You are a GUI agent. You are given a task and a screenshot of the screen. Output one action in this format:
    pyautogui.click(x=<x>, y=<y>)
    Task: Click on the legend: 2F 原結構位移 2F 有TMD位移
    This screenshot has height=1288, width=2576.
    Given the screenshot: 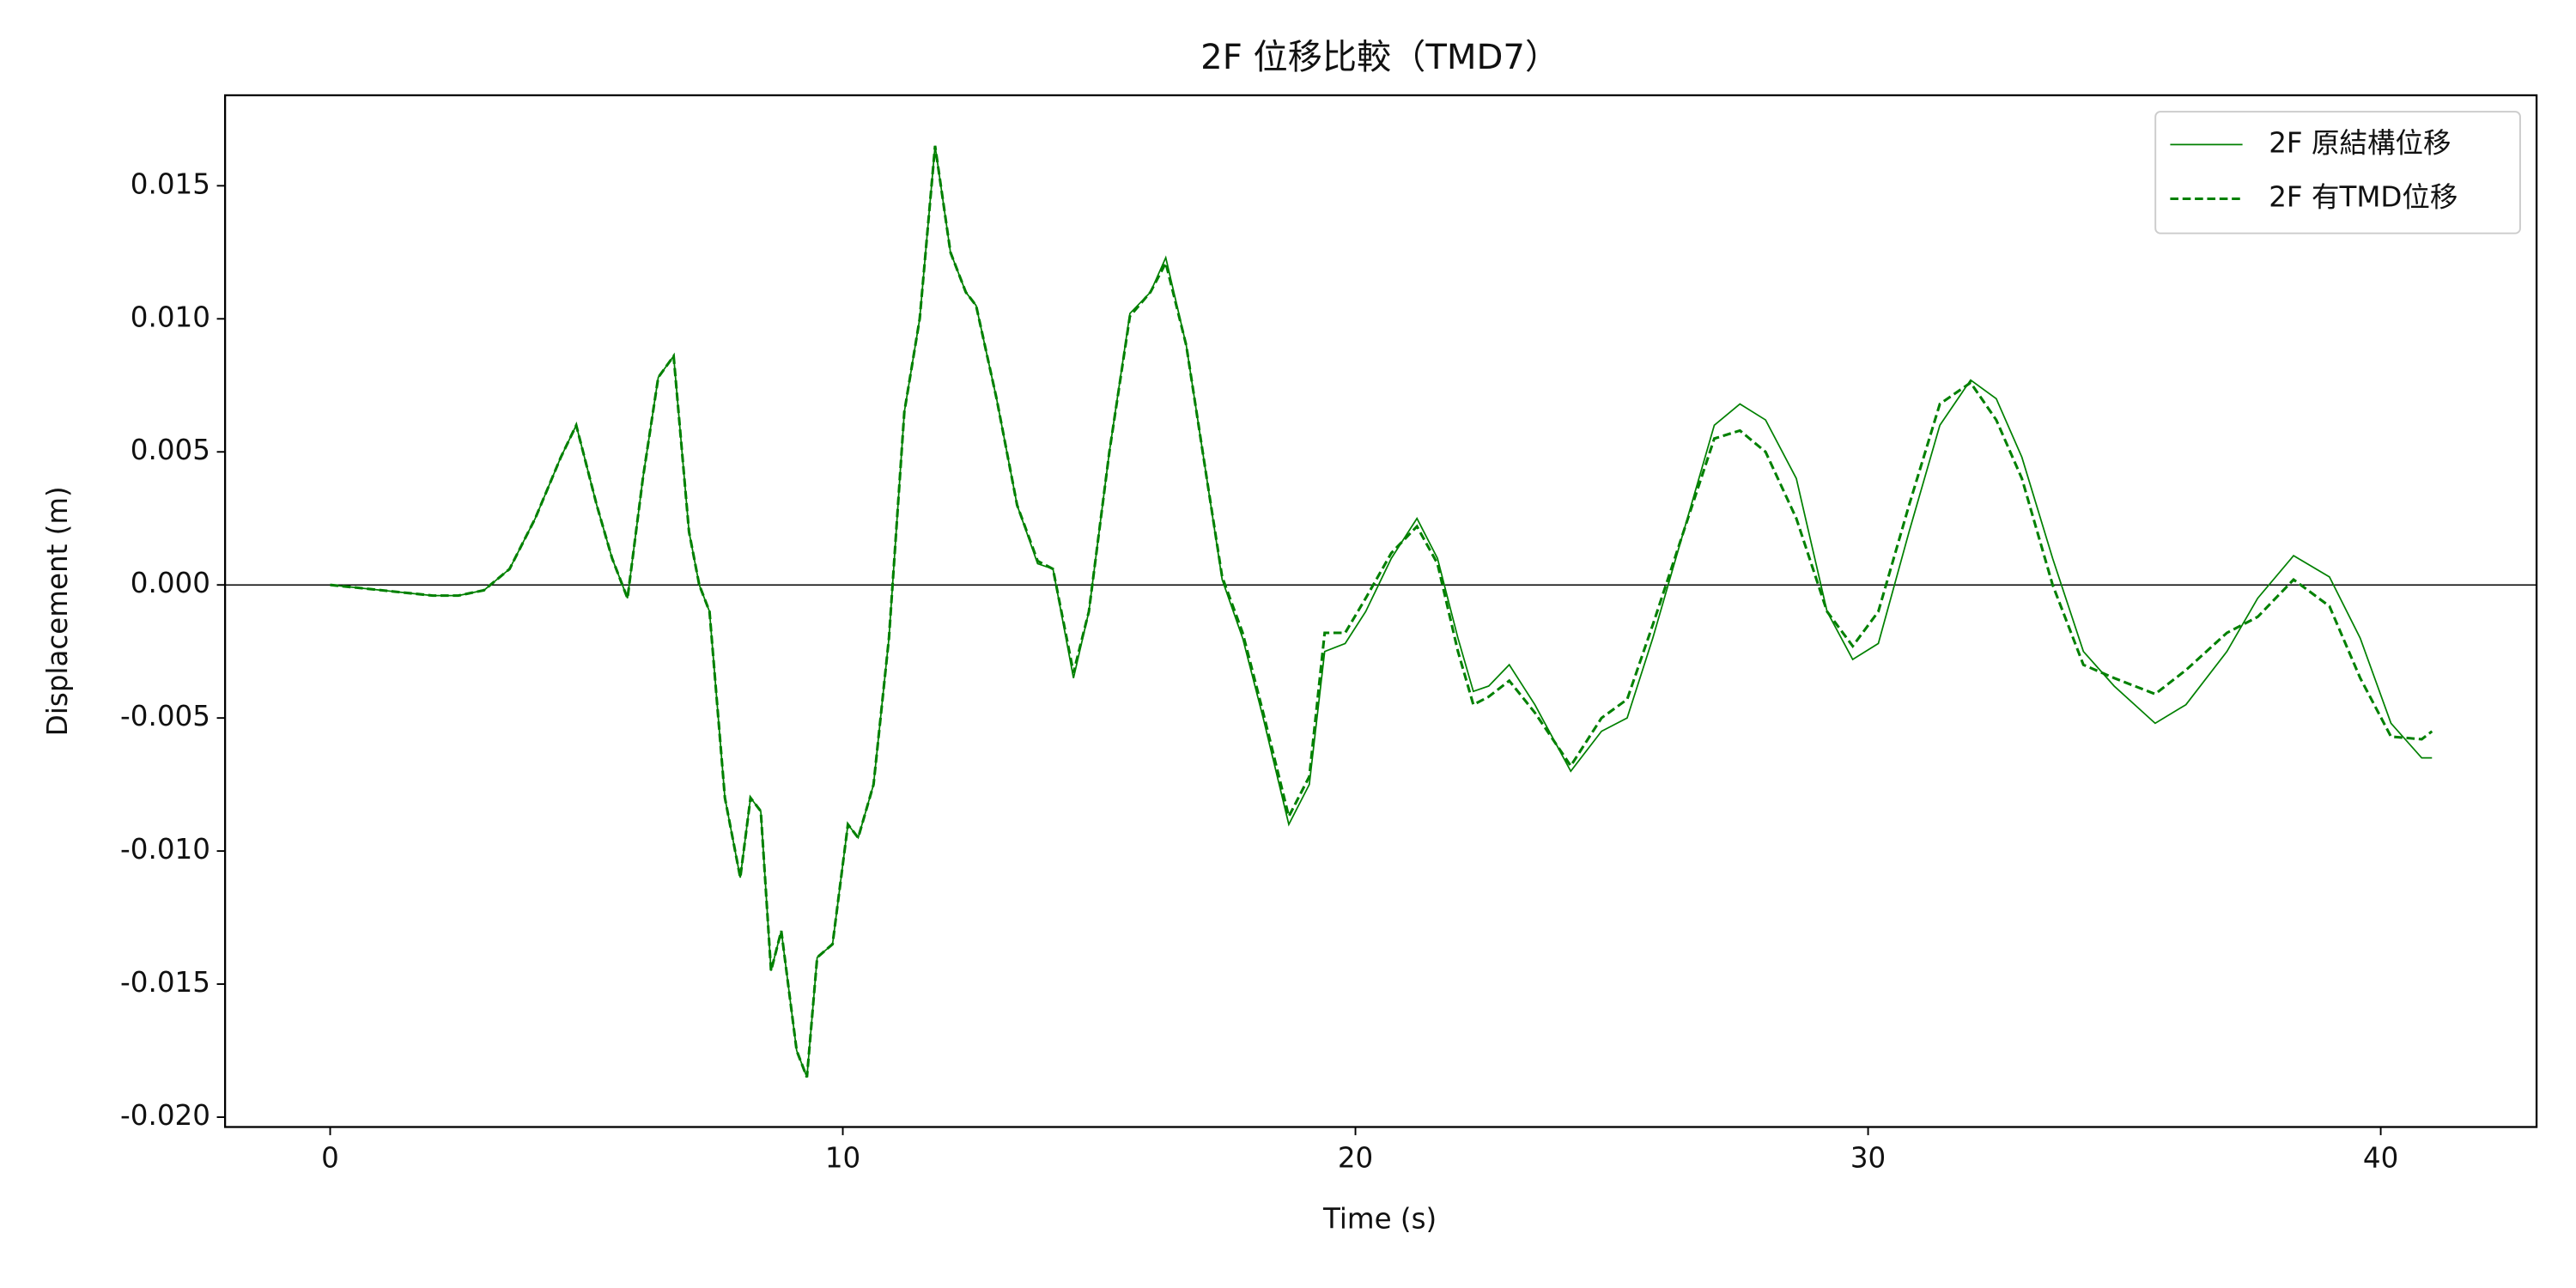 What is the action you would take?
    pyautogui.click(x=2338, y=172)
    